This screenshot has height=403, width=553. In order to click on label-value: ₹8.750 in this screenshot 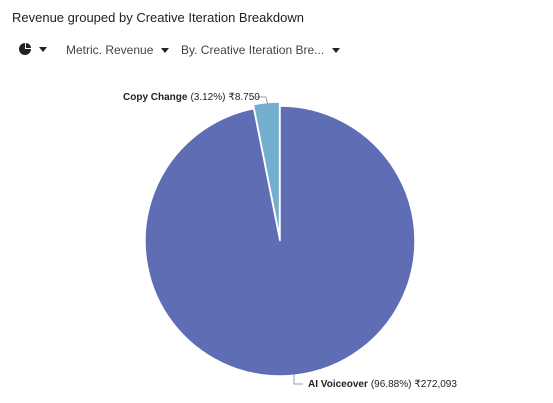, I will do `click(244, 97)`.